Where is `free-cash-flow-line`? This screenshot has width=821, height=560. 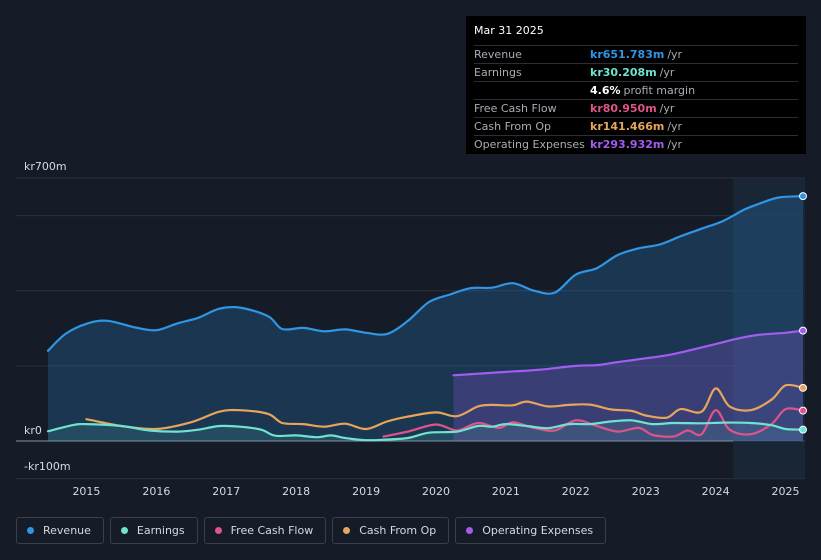 free-cash-flow-line is located at coordinates (593, 422).